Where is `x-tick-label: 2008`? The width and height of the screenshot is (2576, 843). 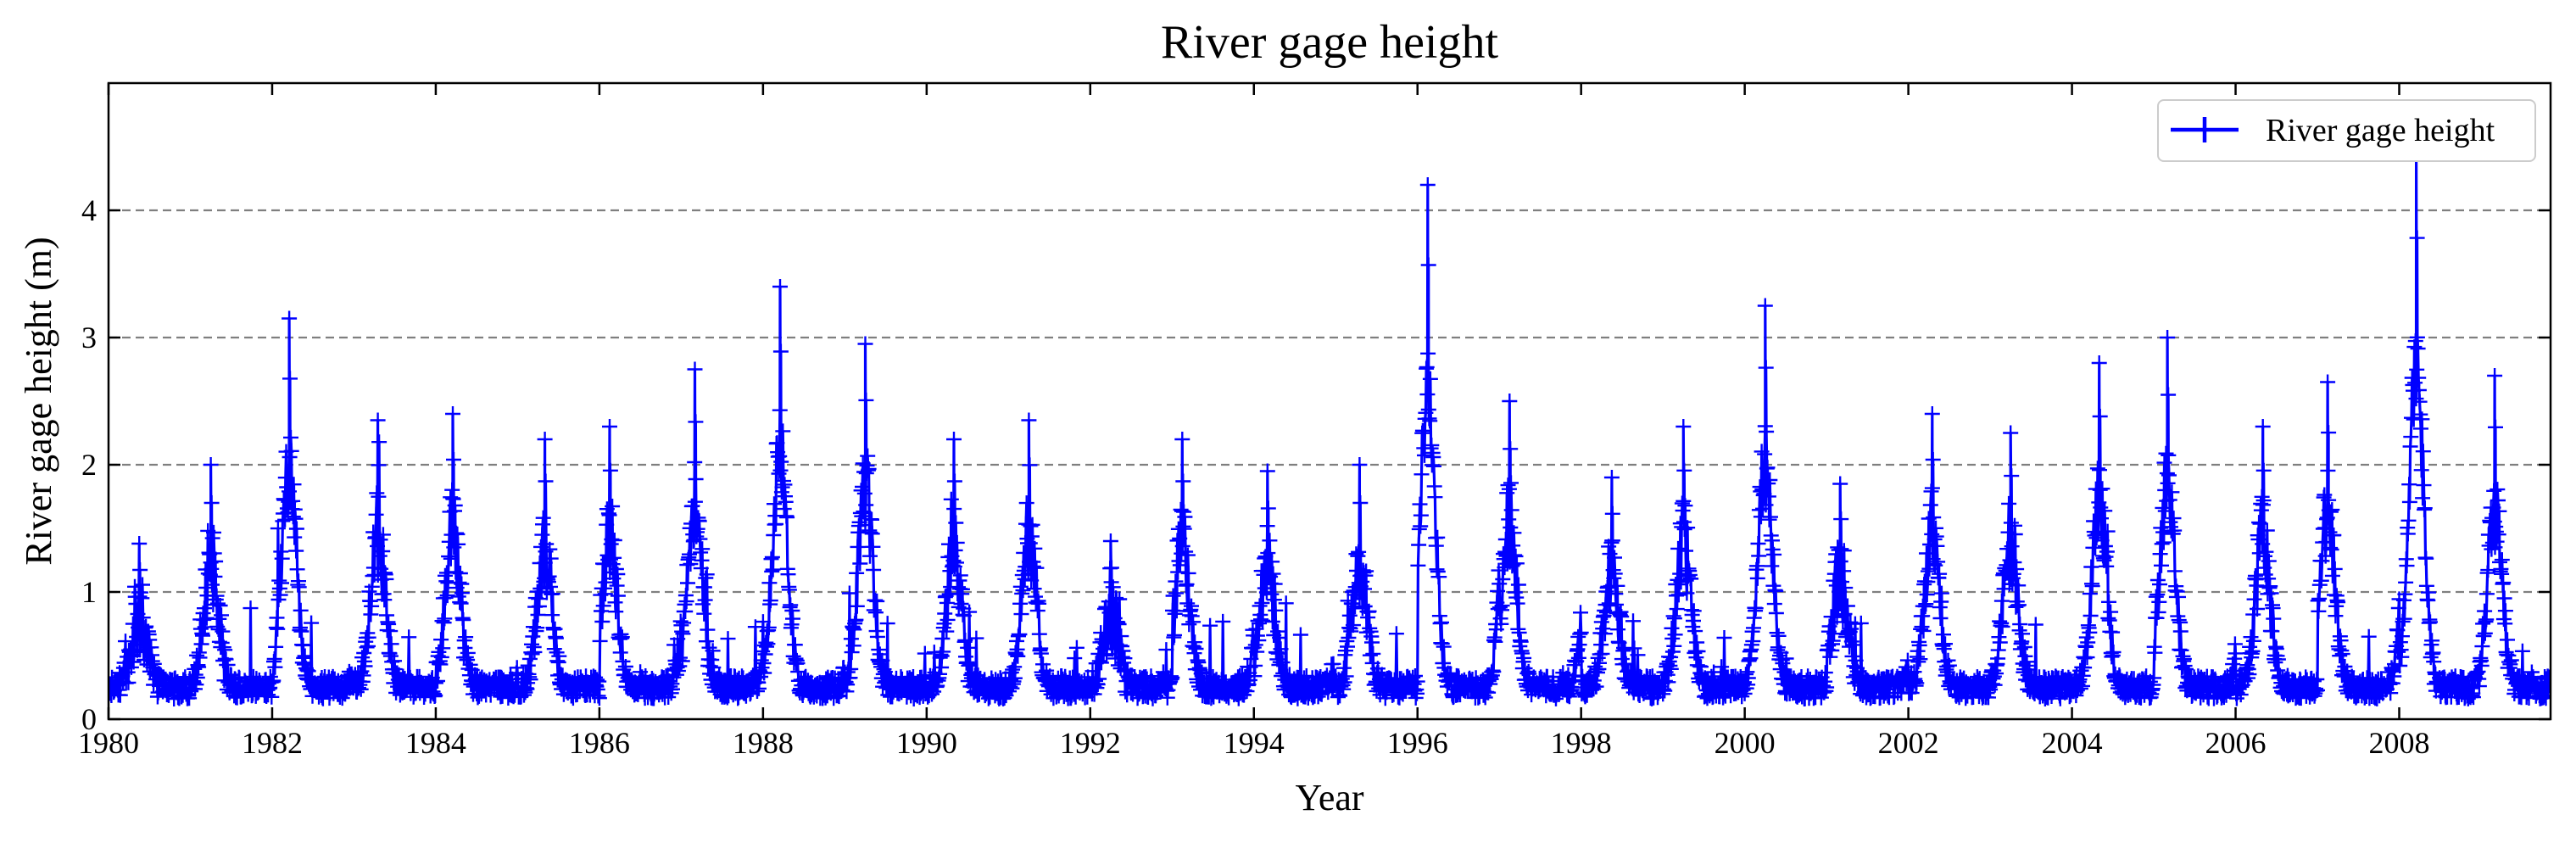
x-tick-label: 2008 is located at coordinates (2399, 743).